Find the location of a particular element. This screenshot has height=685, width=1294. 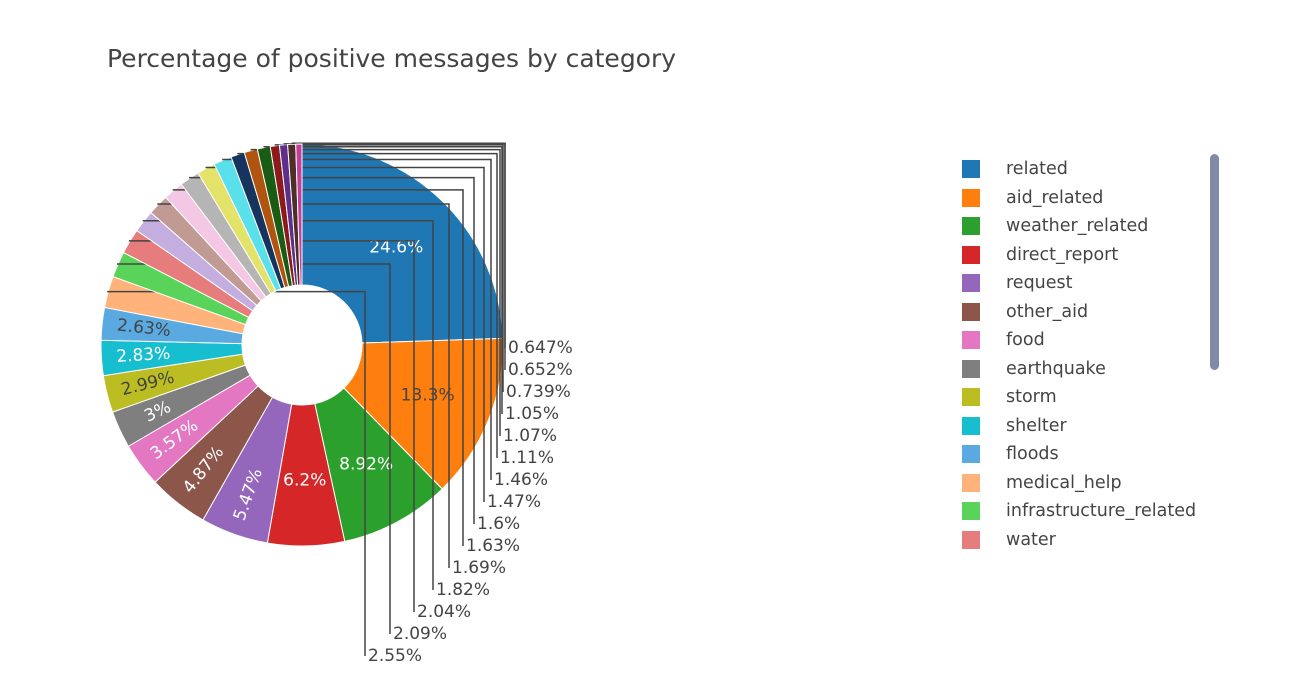

legend-item-request: request is located at coordinates (1017, 283).